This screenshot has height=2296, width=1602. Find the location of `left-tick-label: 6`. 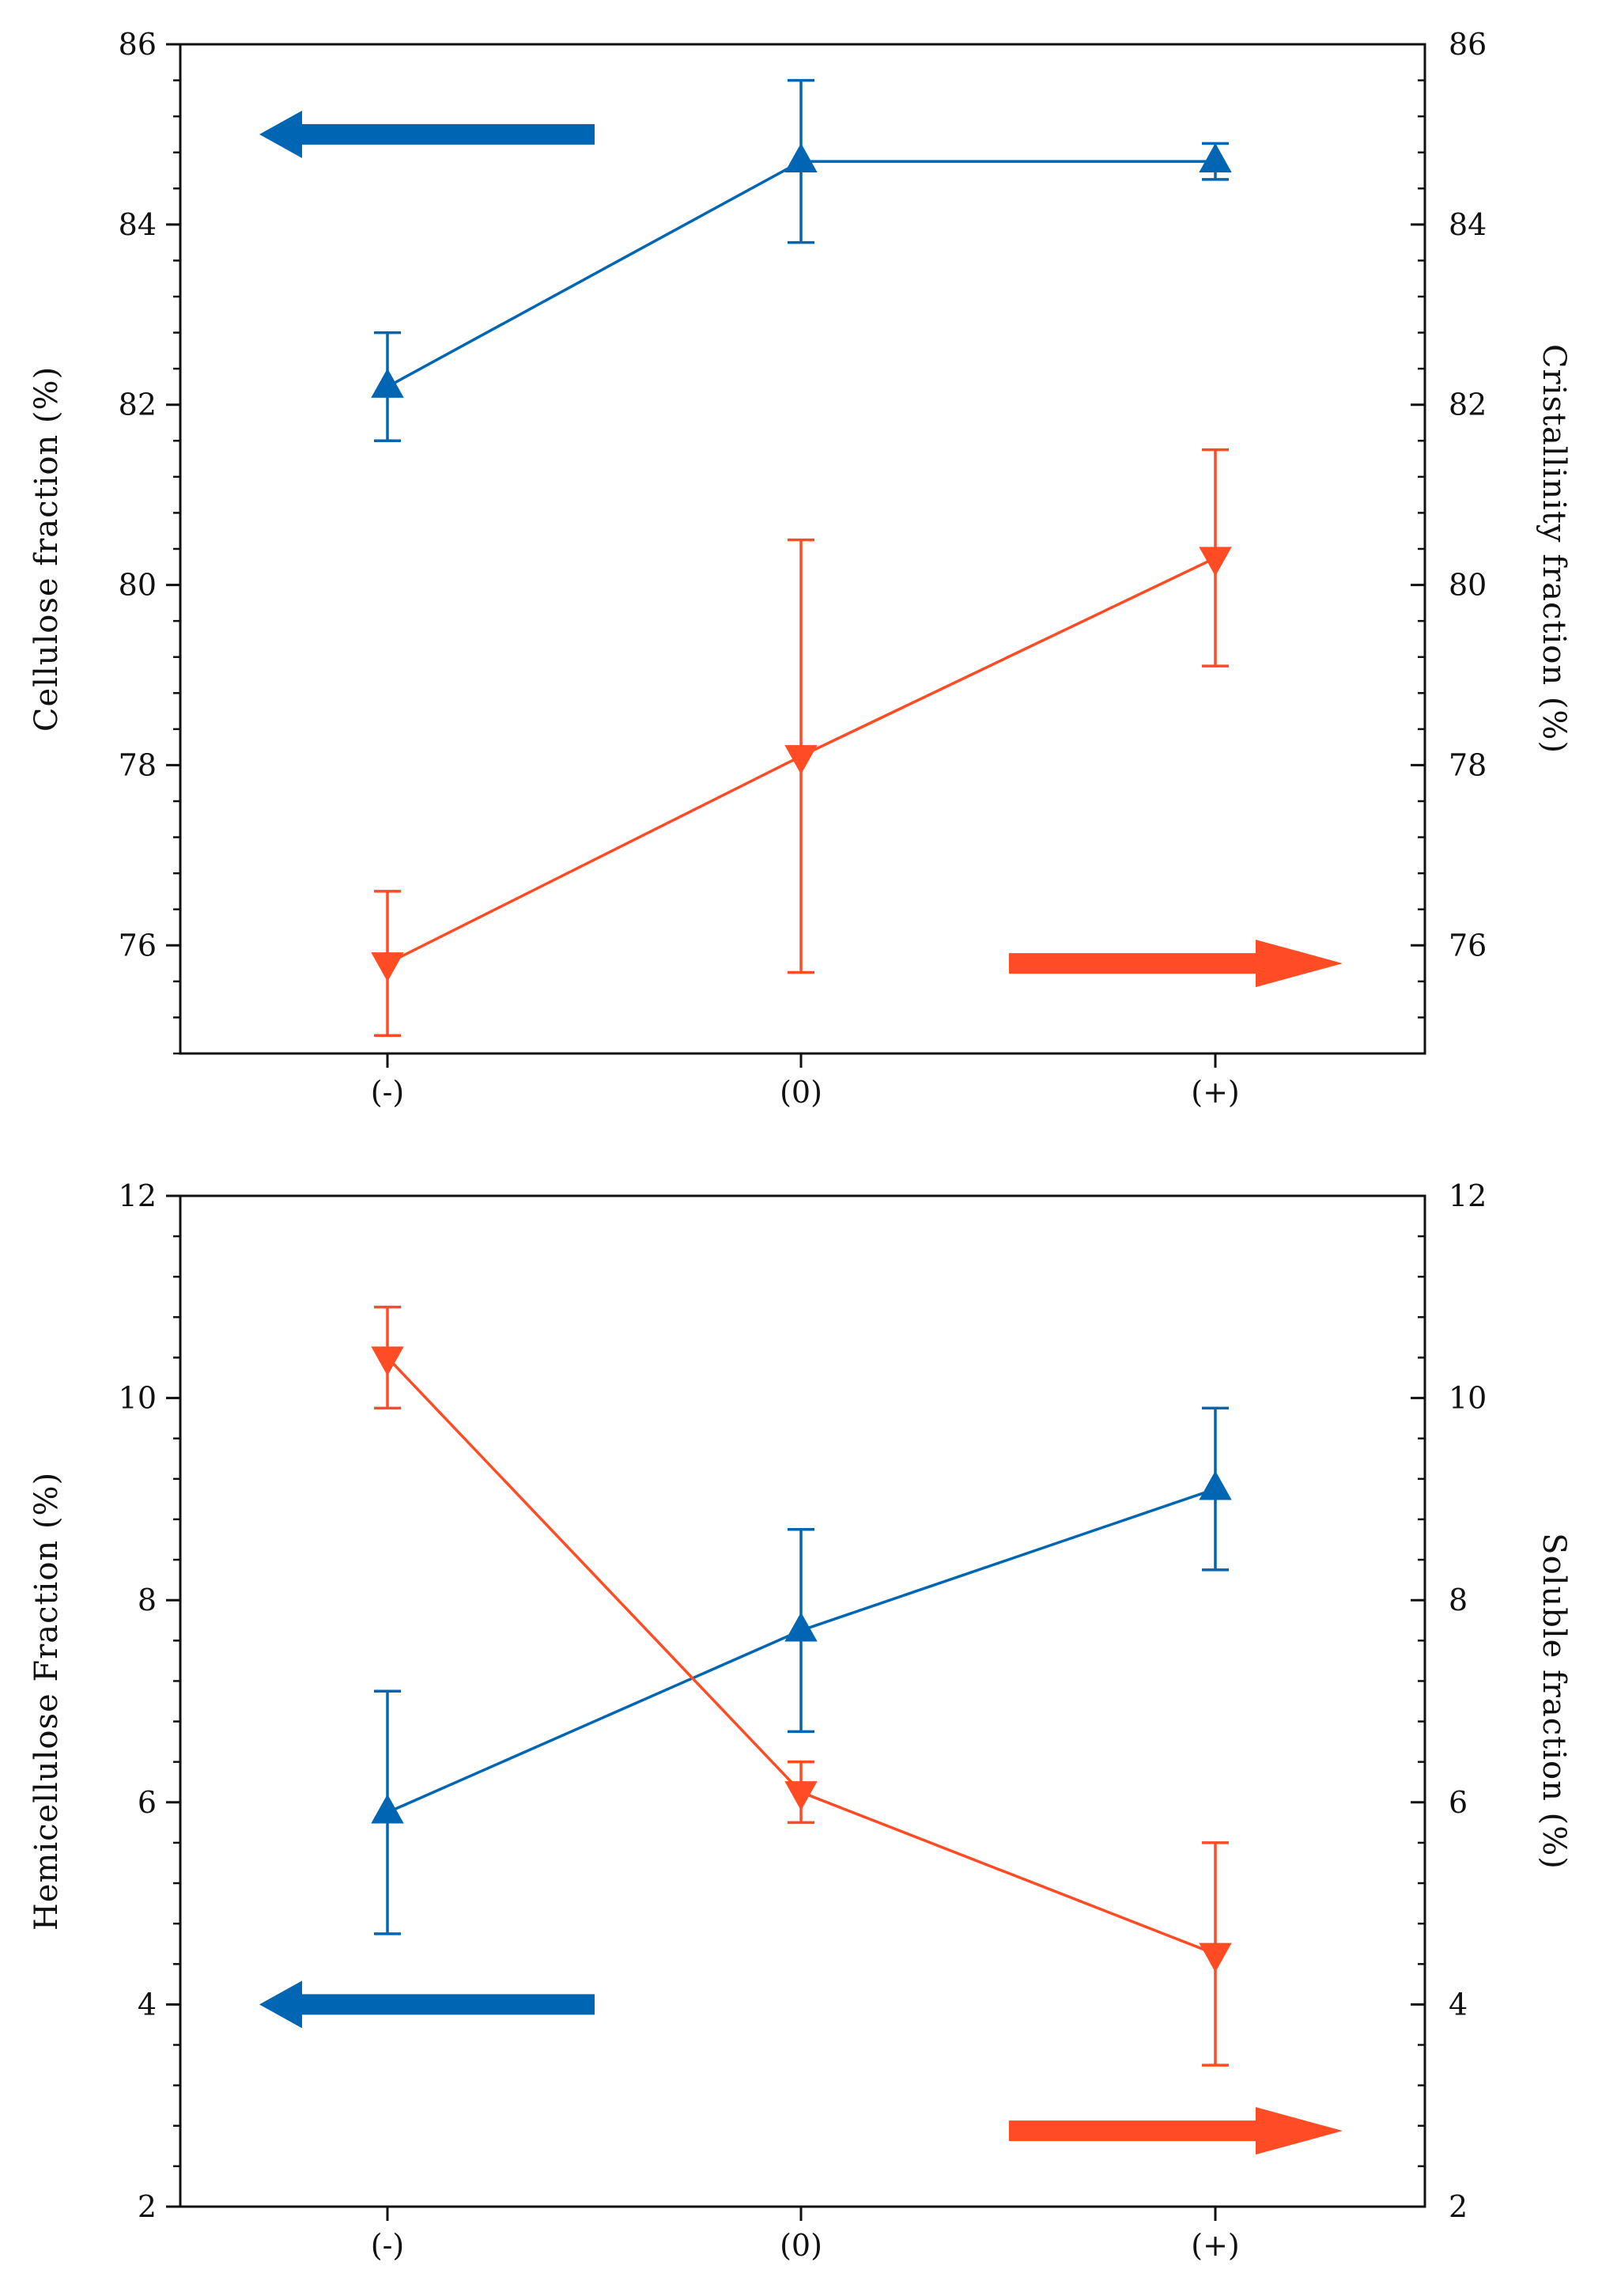

left-tick-label: 6 is located at coordinates (147, 1802).